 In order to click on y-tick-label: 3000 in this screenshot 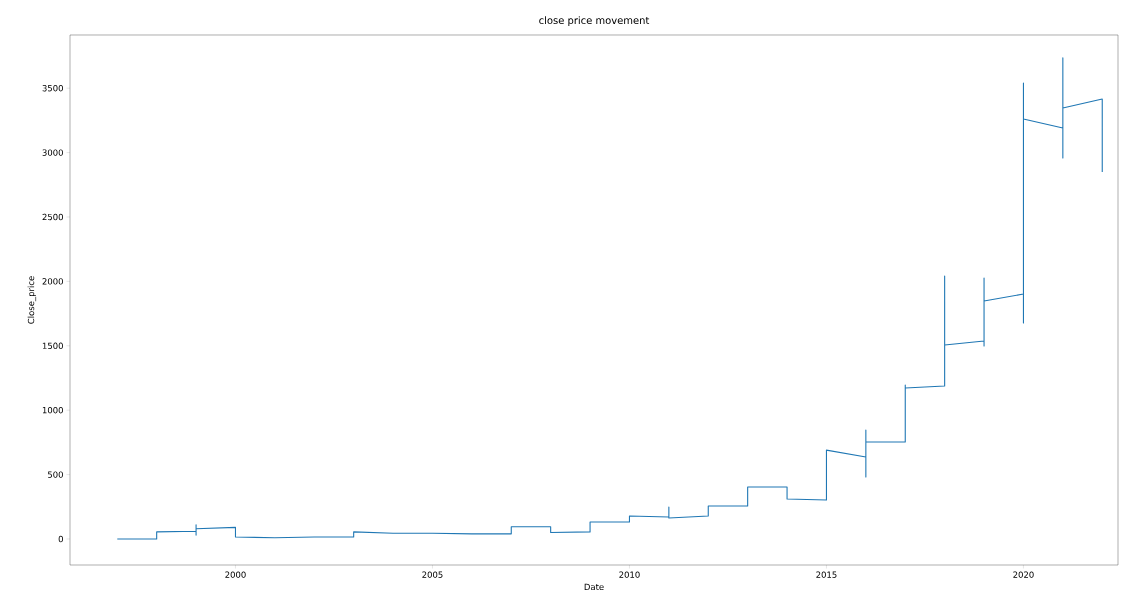, I will do `click(52, 152)`.